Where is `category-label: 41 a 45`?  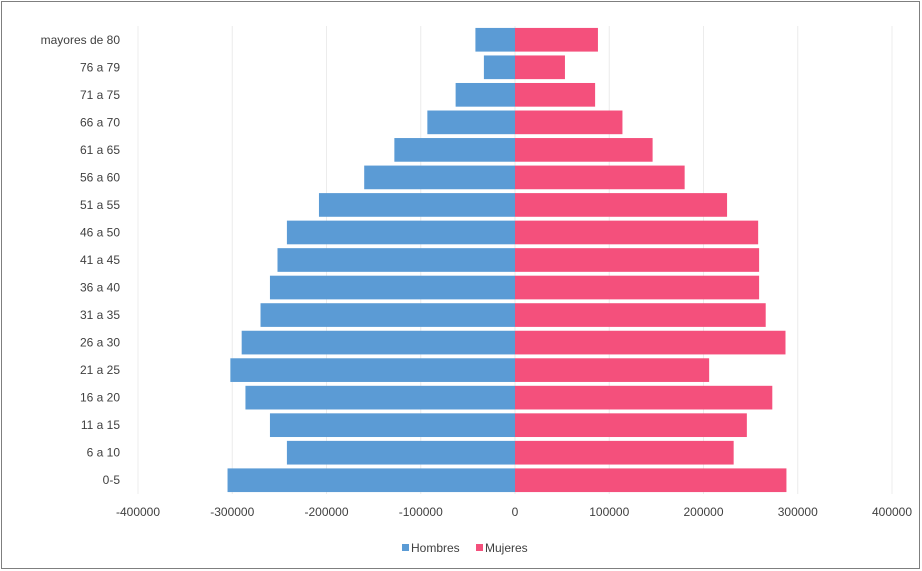
category-label: 41 a 45 is located at coordinates (100, 260).